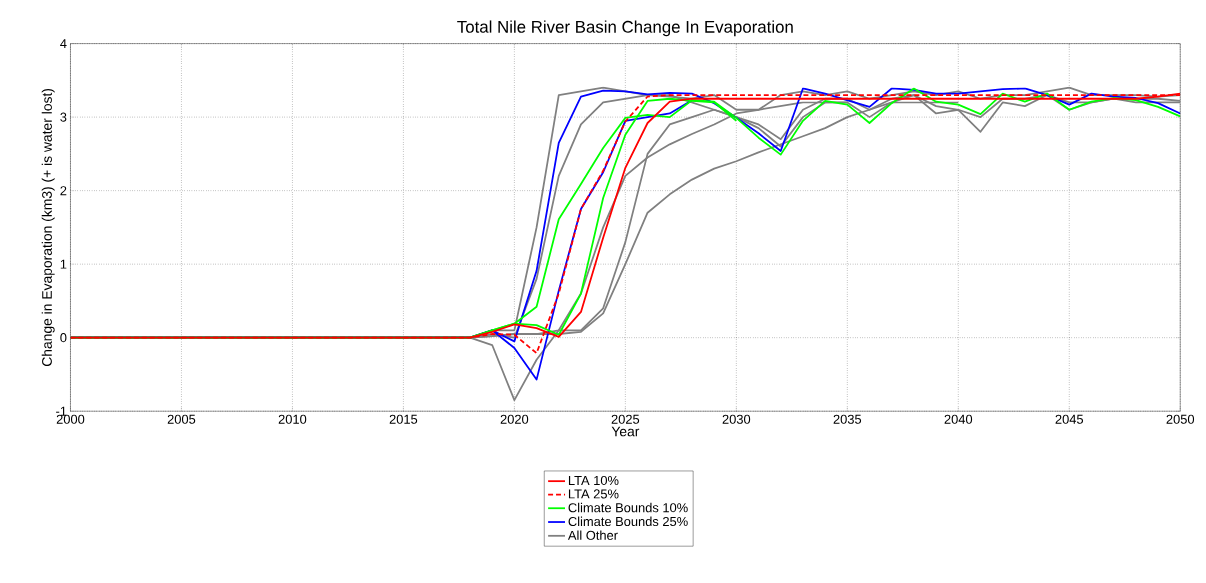 Image resolution: width=1206 pixels, height=583 pixels. What do you see at coordinates (736, 419) in the screenshot?
I see `x-tick-label: 2030` at bounding box center [736, 419].